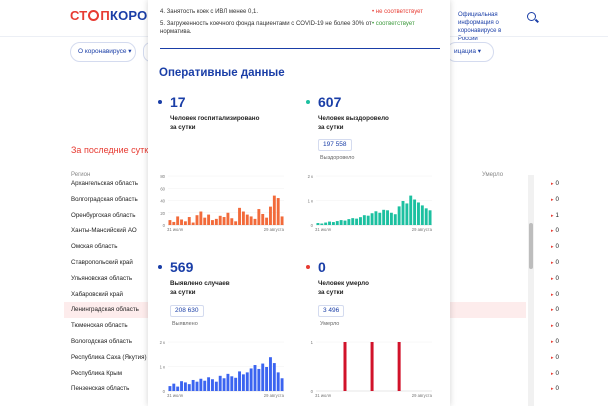 This screenshot has width=608, height=406. I want to click on nav-item-vaccination: ицациа ▾, so click(470, 52).